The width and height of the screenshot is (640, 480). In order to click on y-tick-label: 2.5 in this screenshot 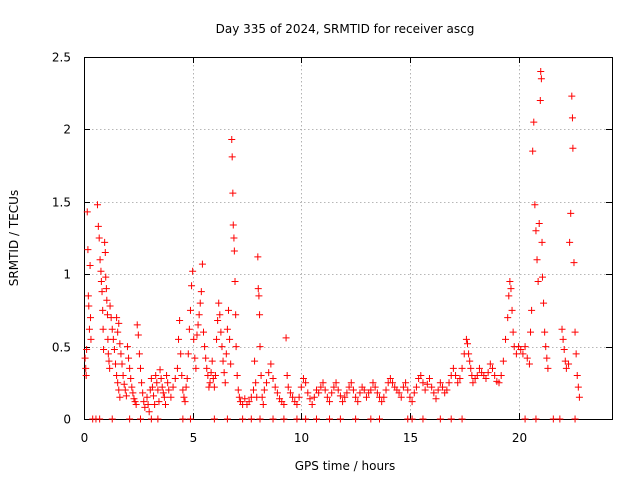, I will do `click(61, 58)`.